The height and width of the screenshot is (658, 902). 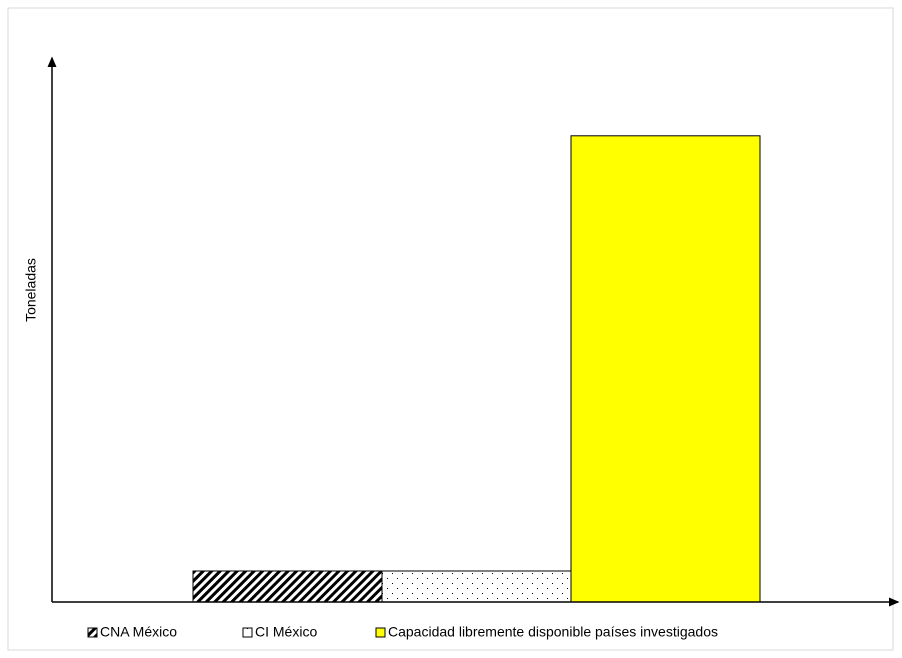 What do you see at coordinates (31, 290) in the screenshot?
I see `y-axis-label: Toneladas` at bounding box center [31, 290].